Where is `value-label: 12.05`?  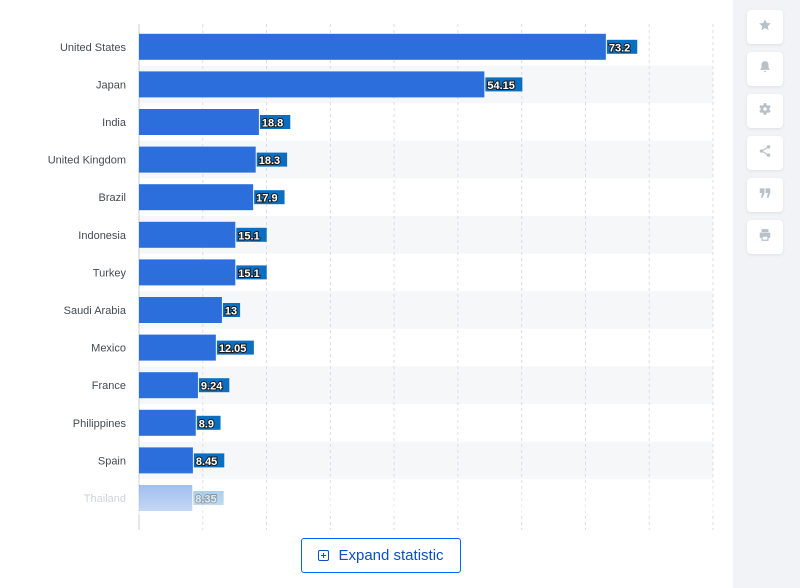
value-label: 12.05 is located at coordinates (233, 349).